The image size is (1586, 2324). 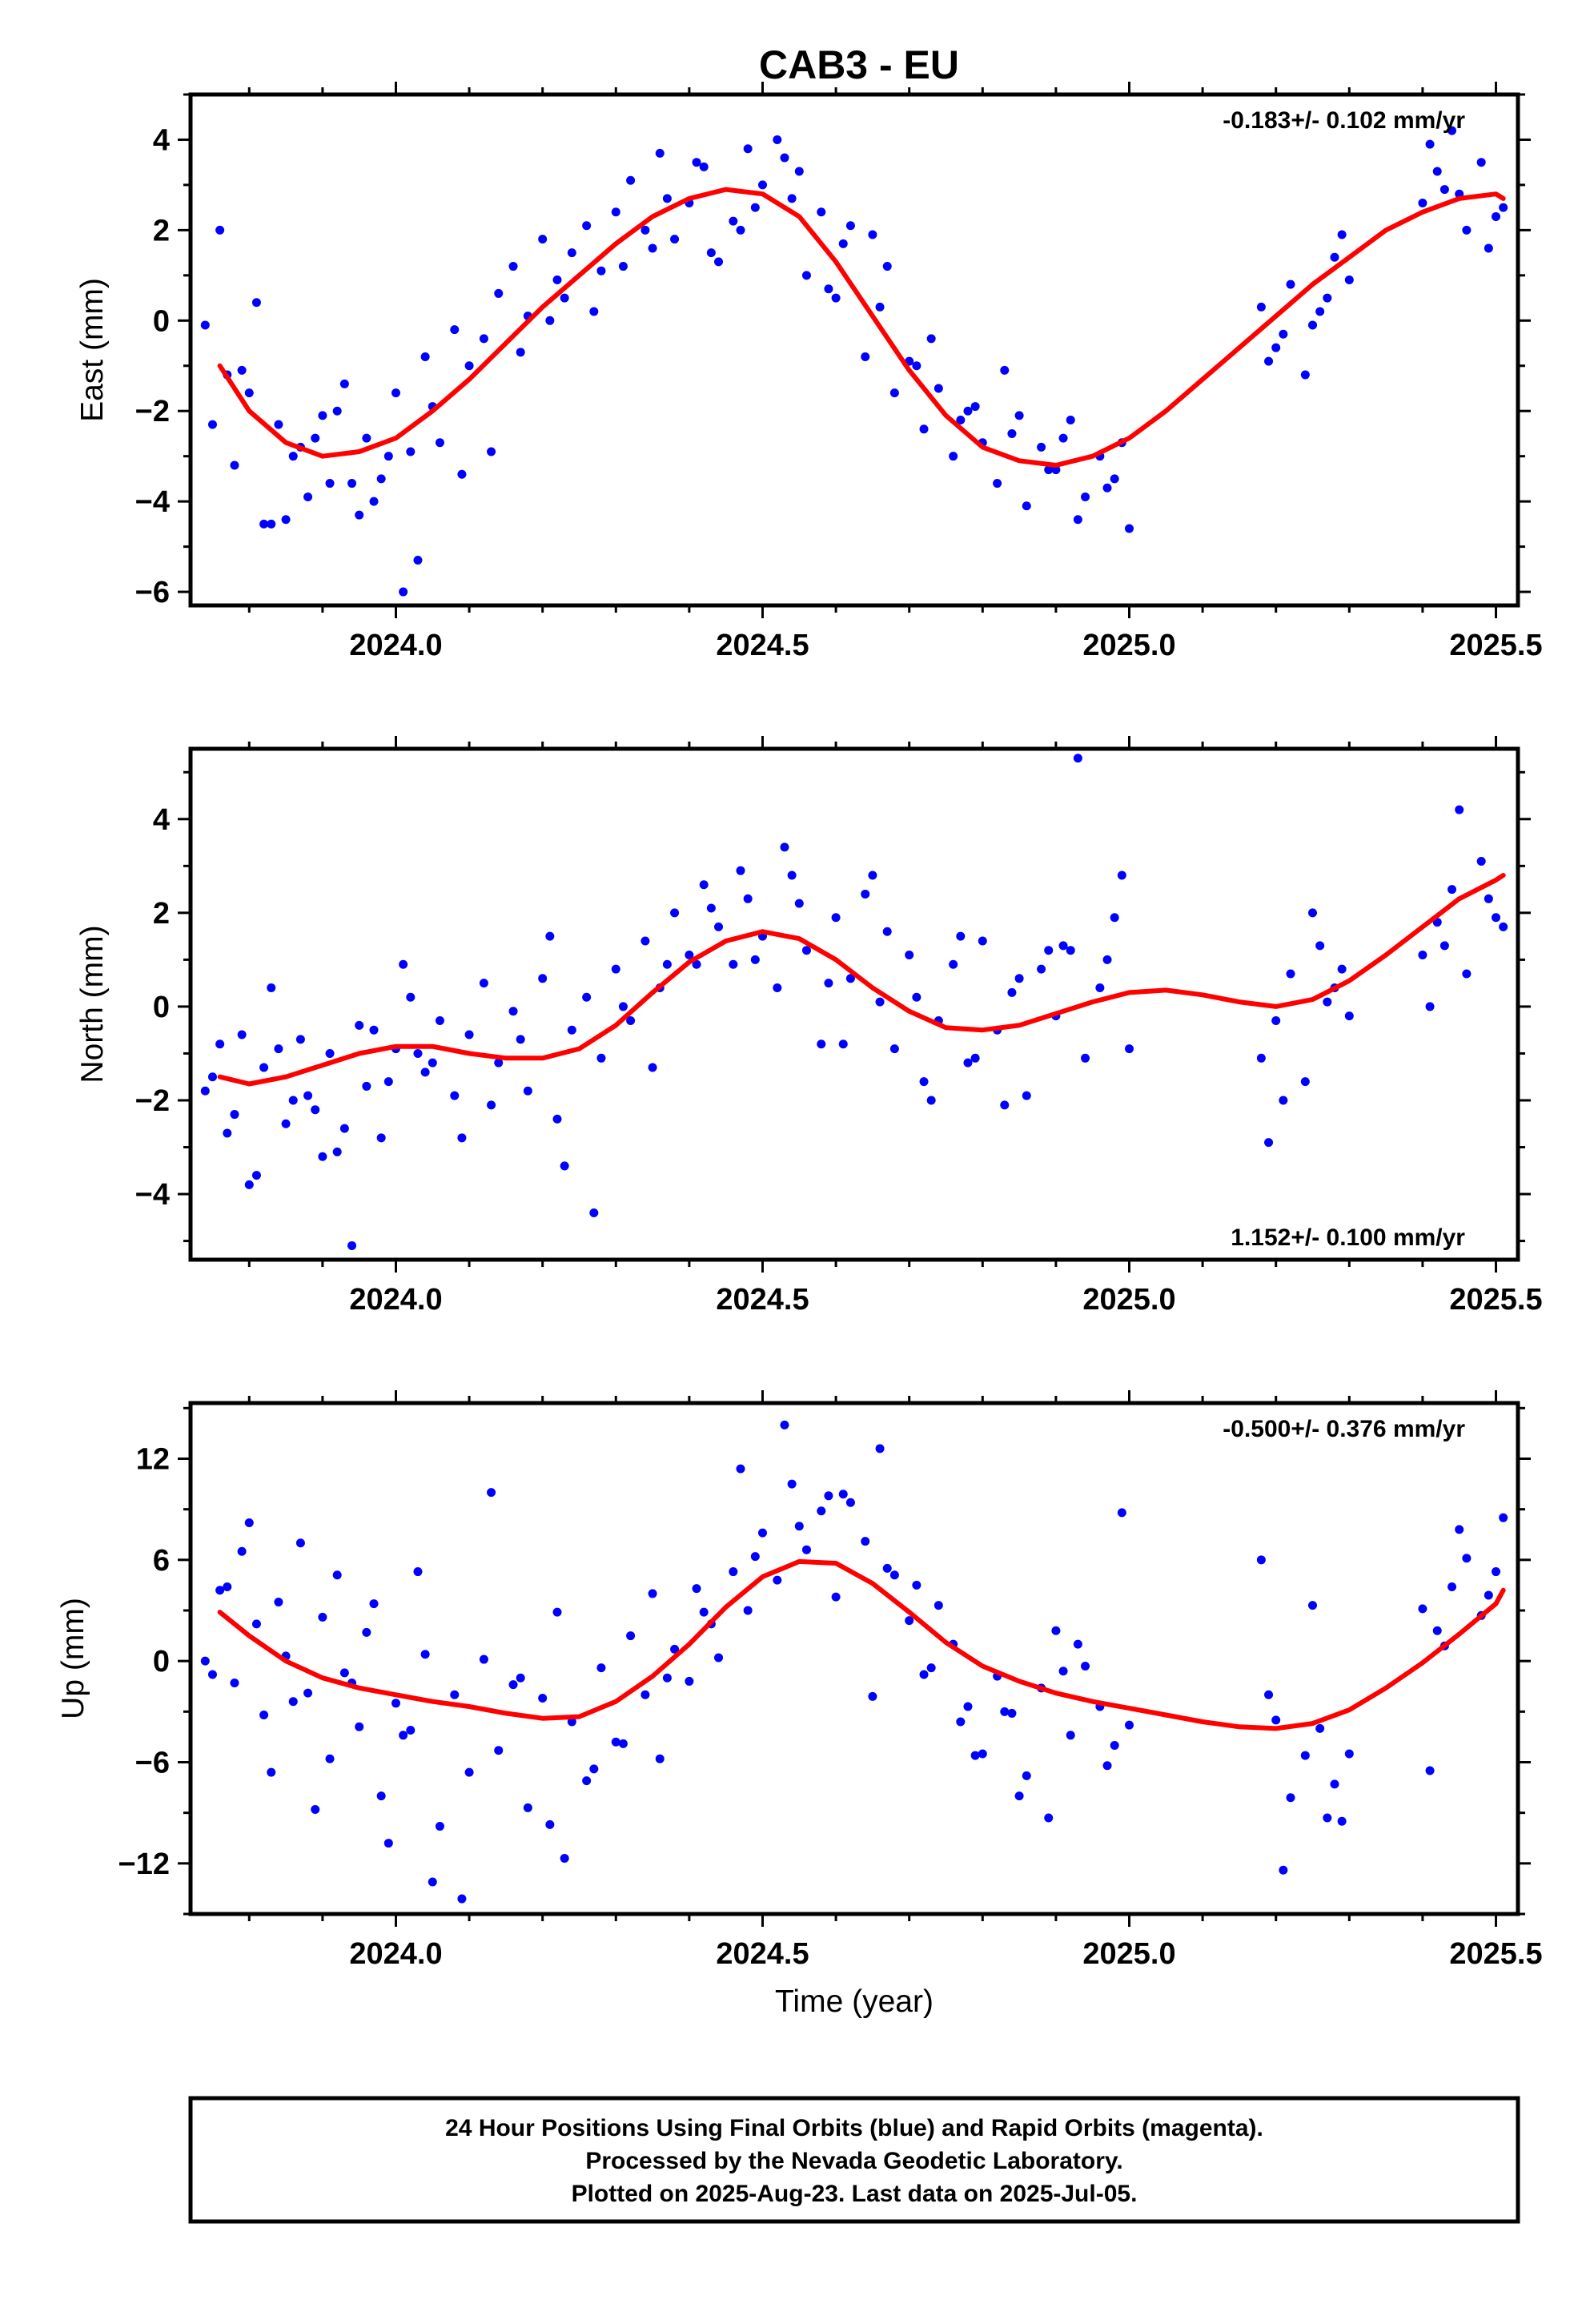 I want to click on east-y-tick-label: −4, so click(x=152, y=502).